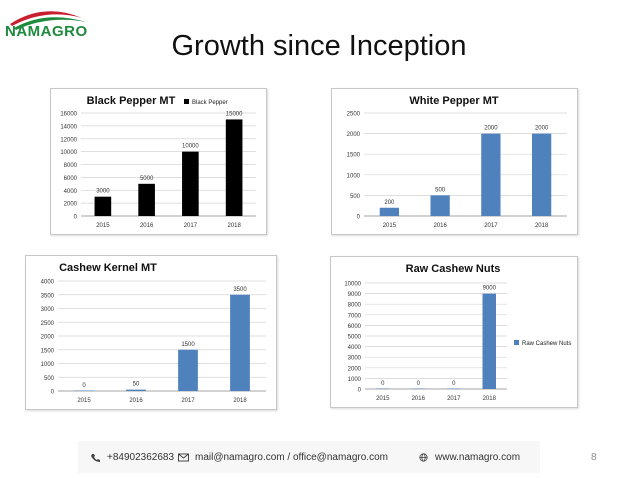  Describe the element at coordinates (46, 31) in the screenshot. I see `logo-text: NAMAGRO` at that location.